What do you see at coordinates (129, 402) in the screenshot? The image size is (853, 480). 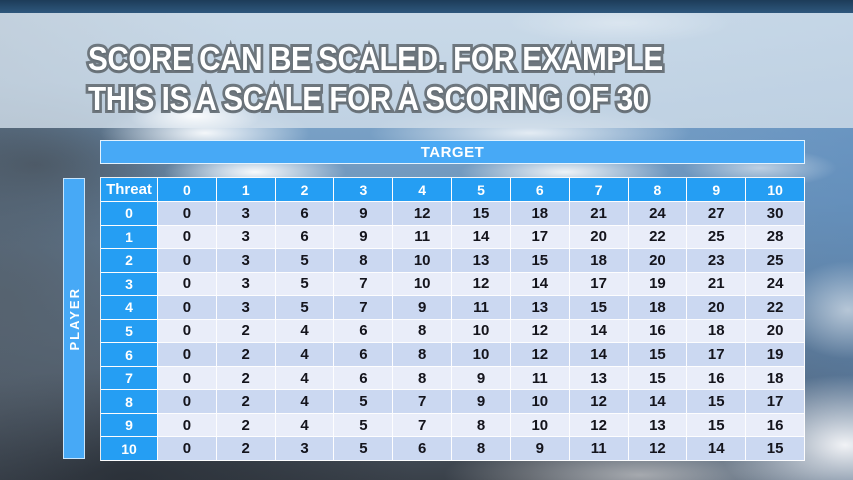 I see `row-header-cell-8: 8` at bounding box center [129, 402].